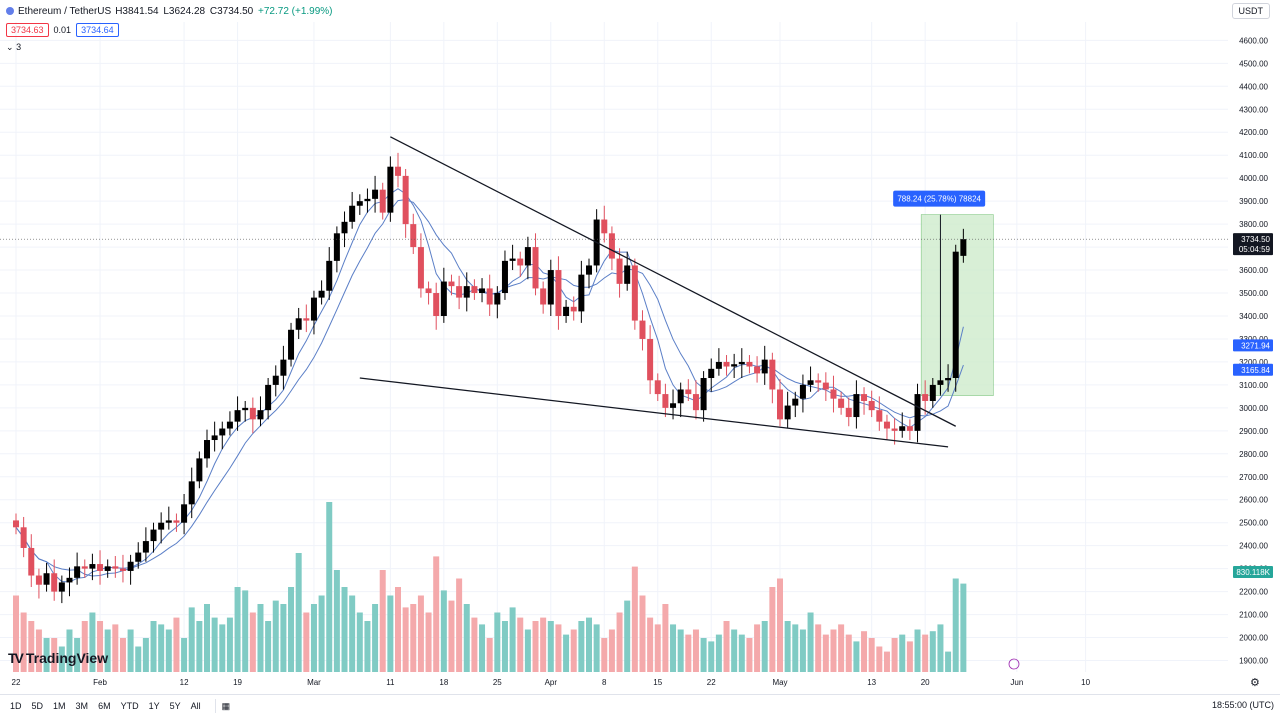 The width and height of the screenshot is (1280, 720). What do you see at coordinates (175, 706) in the screenshot?
I see `timeframe-5y: 5Y` at bounding box center [175, 706].